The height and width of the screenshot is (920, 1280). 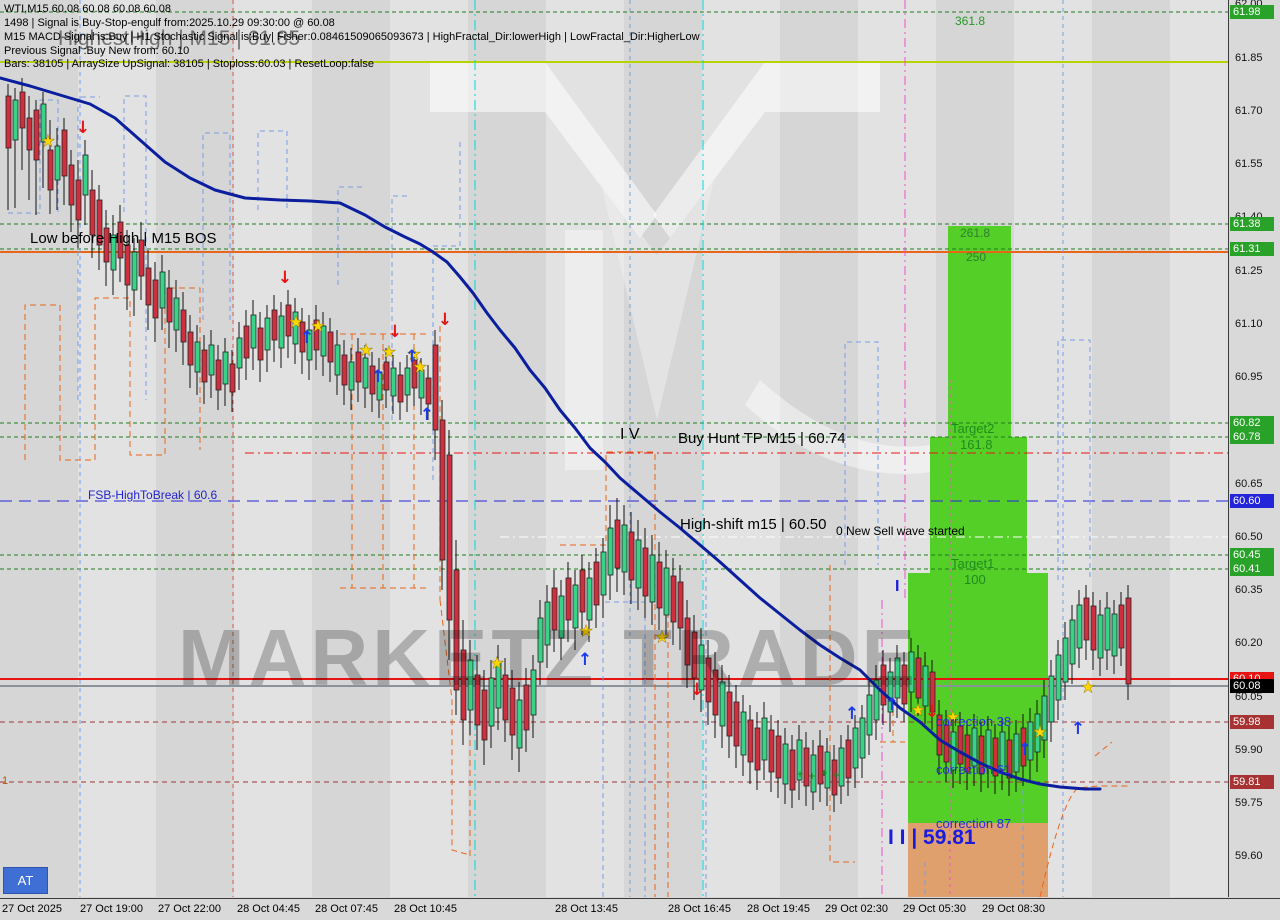 I want to click on chart-annotation: Buy Hunt TP M15 | 60.74, so click(x=762, y=438).